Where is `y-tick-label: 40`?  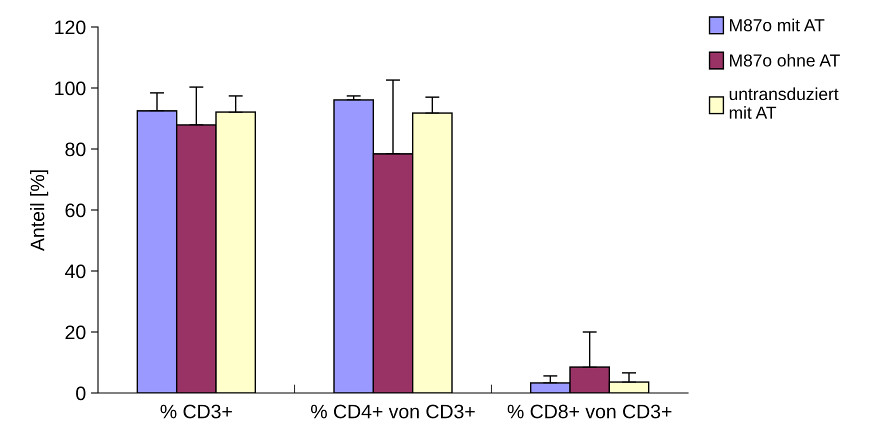
y-tick-label: 40 is located at coordinates (75, 271).